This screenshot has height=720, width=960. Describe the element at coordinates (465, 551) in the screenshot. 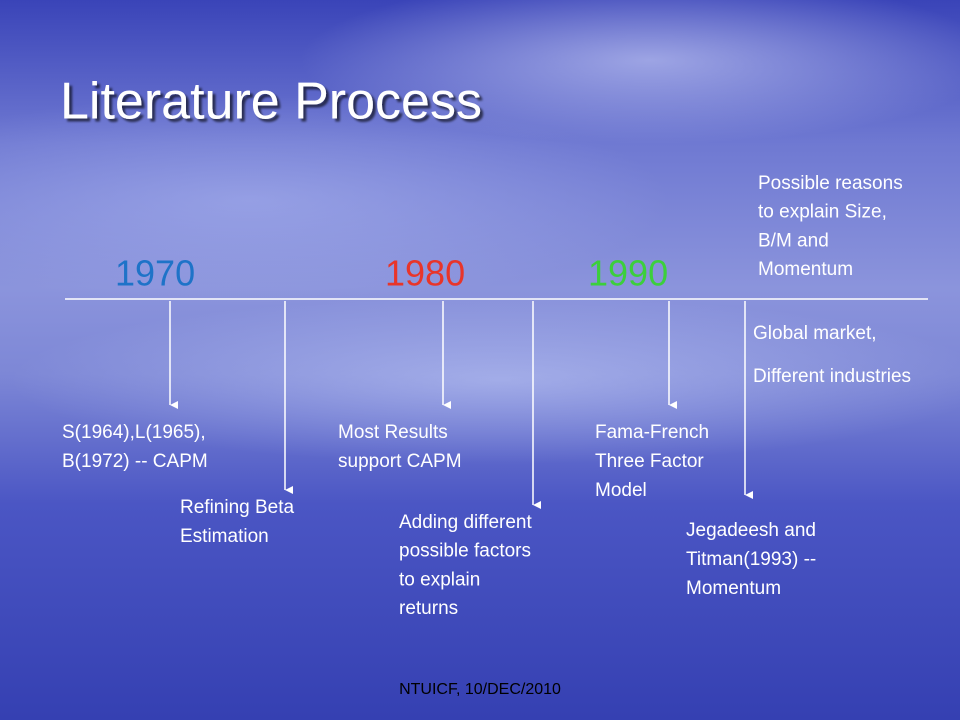

I see `note-text: possible factors` at that location.